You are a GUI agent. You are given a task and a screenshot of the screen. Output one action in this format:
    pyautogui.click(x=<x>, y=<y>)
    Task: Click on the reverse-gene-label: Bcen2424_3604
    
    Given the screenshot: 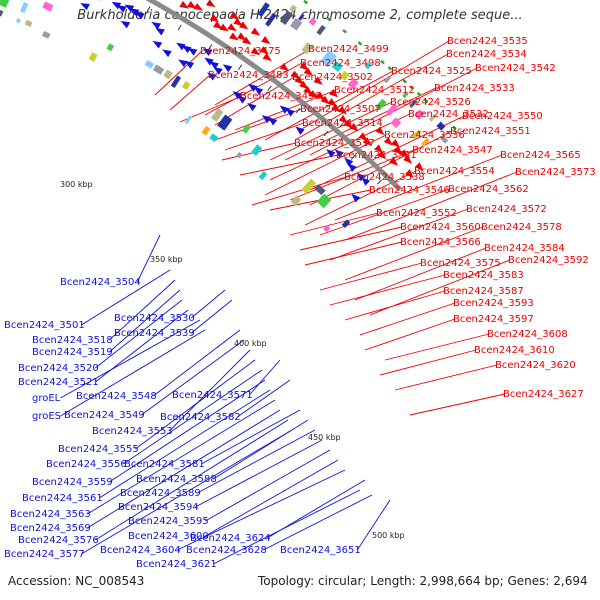 What is the action you would take?
    pyautogui.click(x=140, y=550)
    